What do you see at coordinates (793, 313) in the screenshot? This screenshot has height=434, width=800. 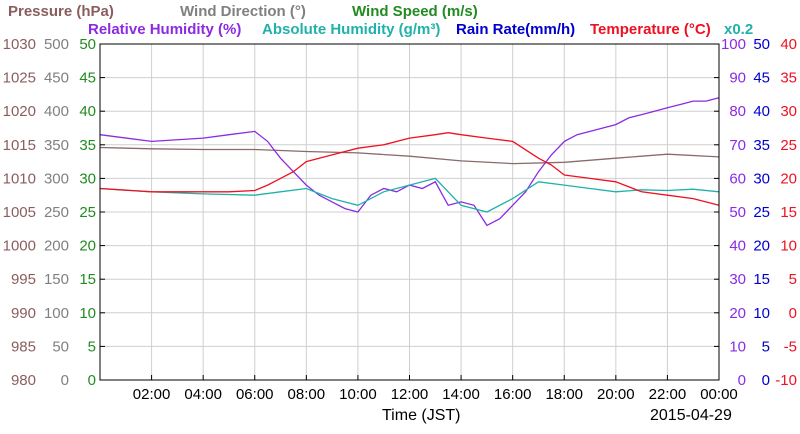 I see `y-tick-label-temp: 0` at bounding box center [793, 313].